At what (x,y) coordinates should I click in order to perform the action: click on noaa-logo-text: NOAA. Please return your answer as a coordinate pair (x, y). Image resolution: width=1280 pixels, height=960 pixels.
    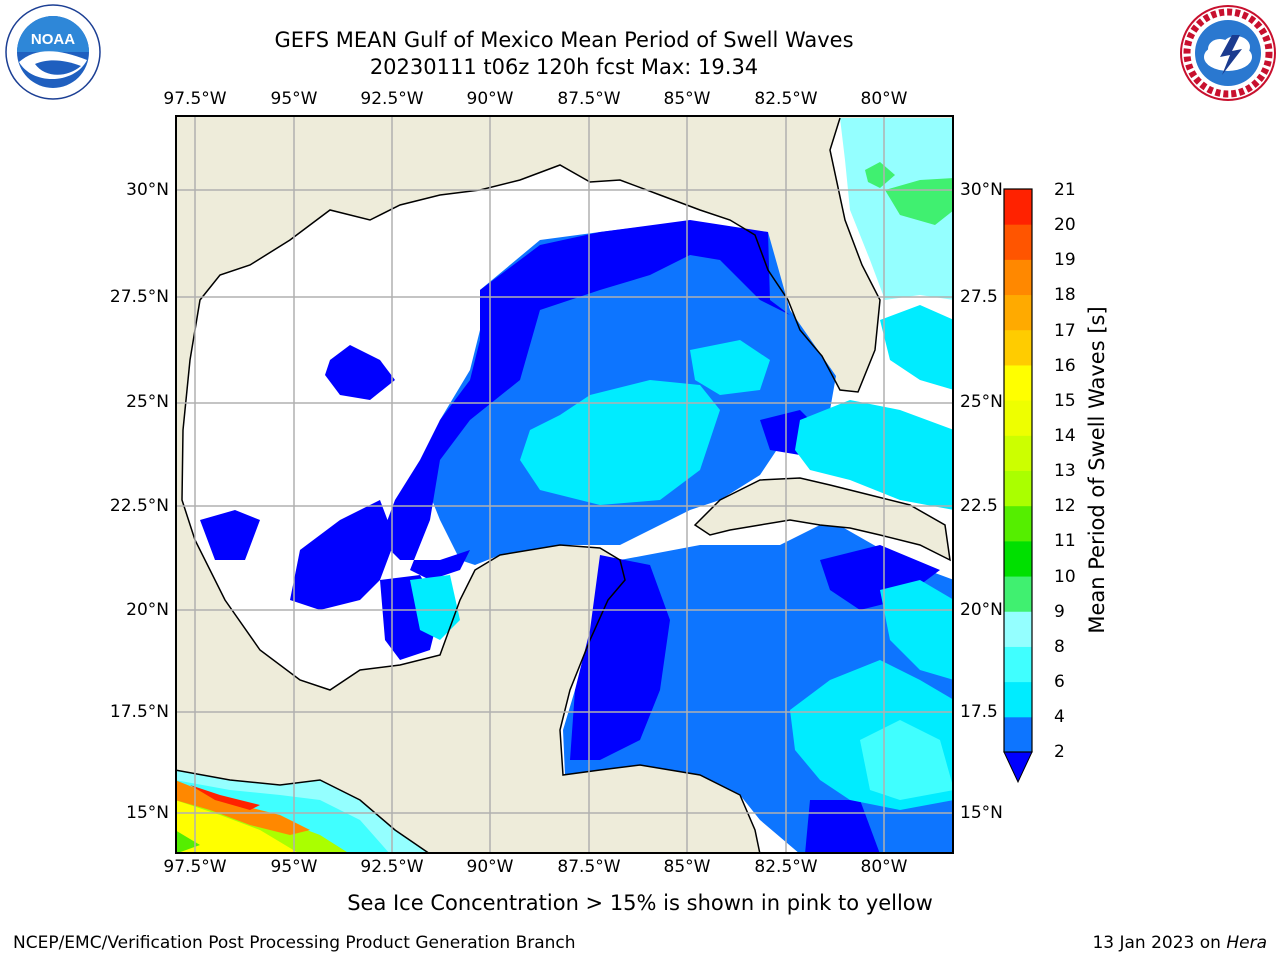
    Looking at the image, I should click on (53, 39).